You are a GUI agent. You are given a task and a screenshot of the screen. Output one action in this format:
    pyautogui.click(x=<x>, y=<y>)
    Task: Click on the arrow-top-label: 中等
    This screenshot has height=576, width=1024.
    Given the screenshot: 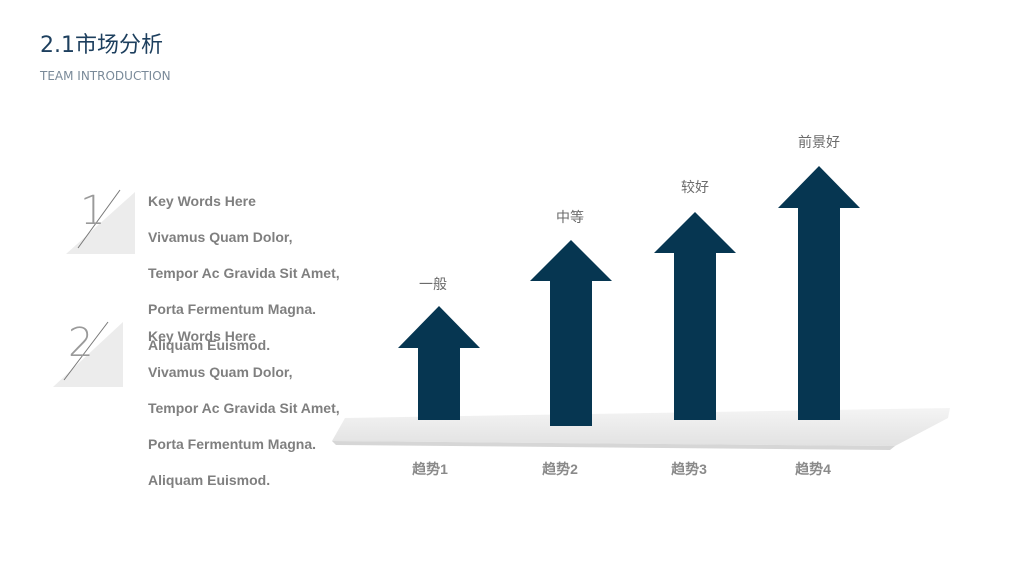 What is the action you would take?
    pyautogui.click(x=570, y=217)
    